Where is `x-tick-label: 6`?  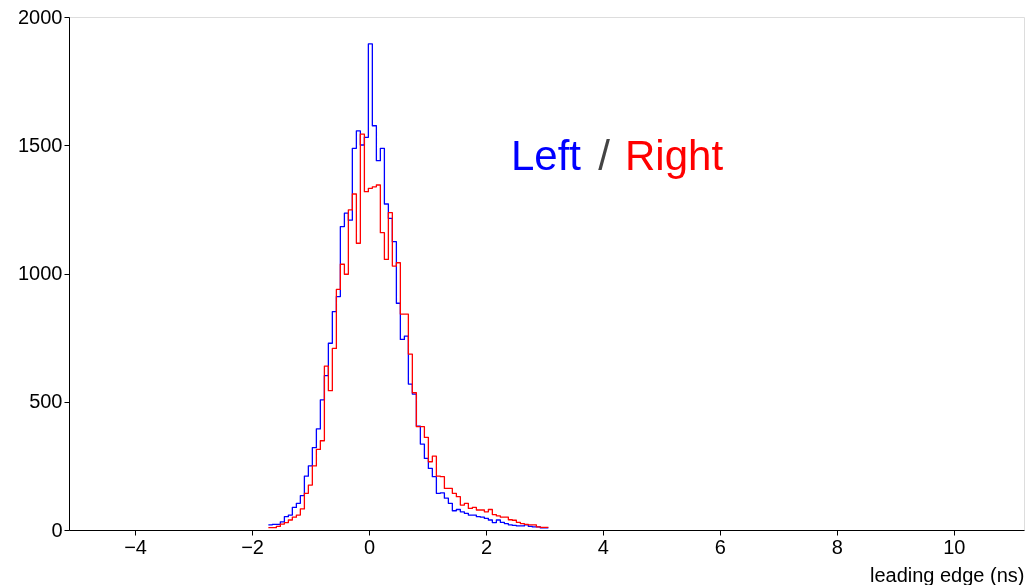
x-tick-label: 6 is located at coordinates (720, 546).